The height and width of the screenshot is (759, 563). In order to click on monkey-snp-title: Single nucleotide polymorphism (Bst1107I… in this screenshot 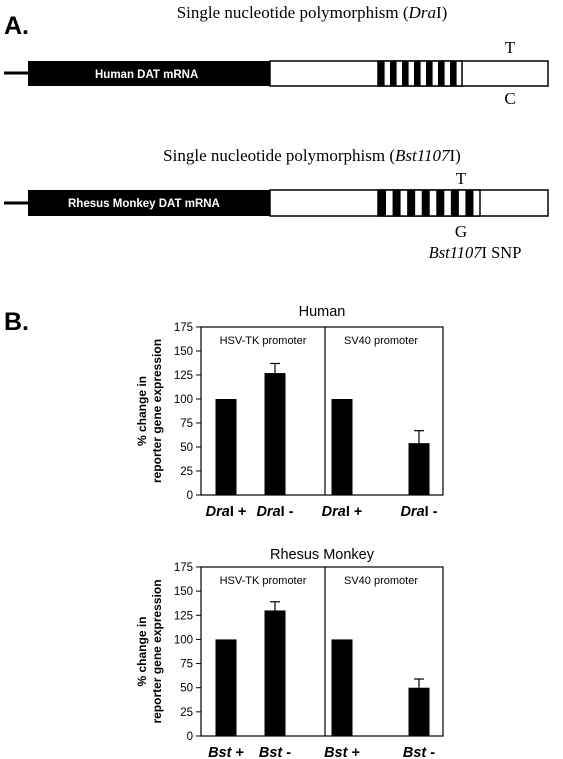, I will do `click(312, 155)`.